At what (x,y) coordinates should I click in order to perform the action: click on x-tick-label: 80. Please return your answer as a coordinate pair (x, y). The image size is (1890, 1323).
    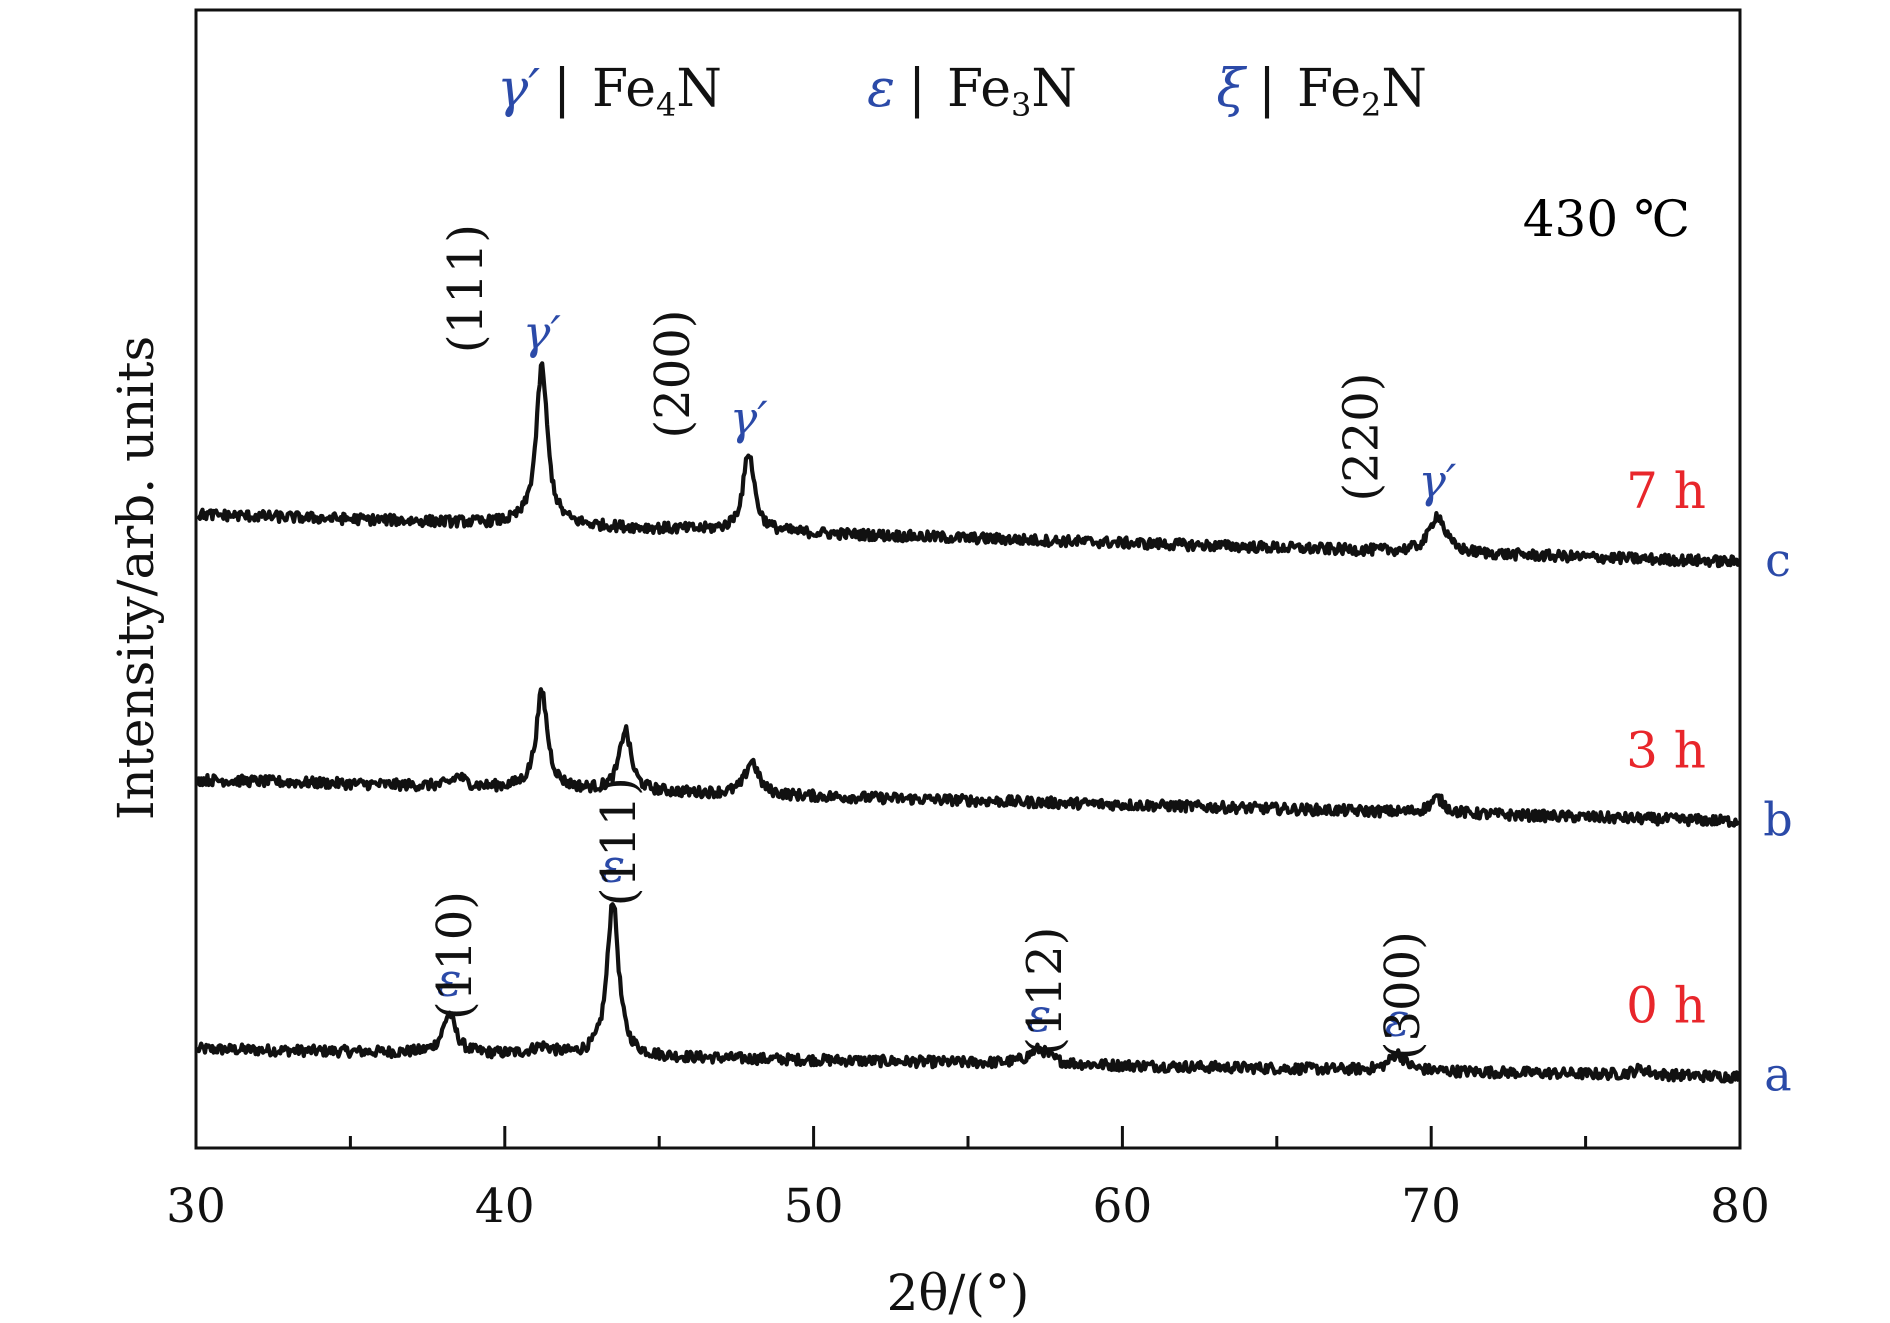
    Looking at the image, I should click on (1740, 1206).